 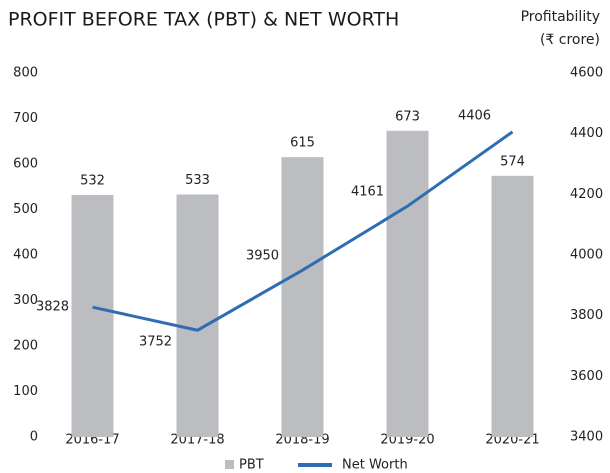 What do you see at coordinates (25, 209) in the screenshot?
I see `y-tick-label: 500` at bounding box center [25, 209].